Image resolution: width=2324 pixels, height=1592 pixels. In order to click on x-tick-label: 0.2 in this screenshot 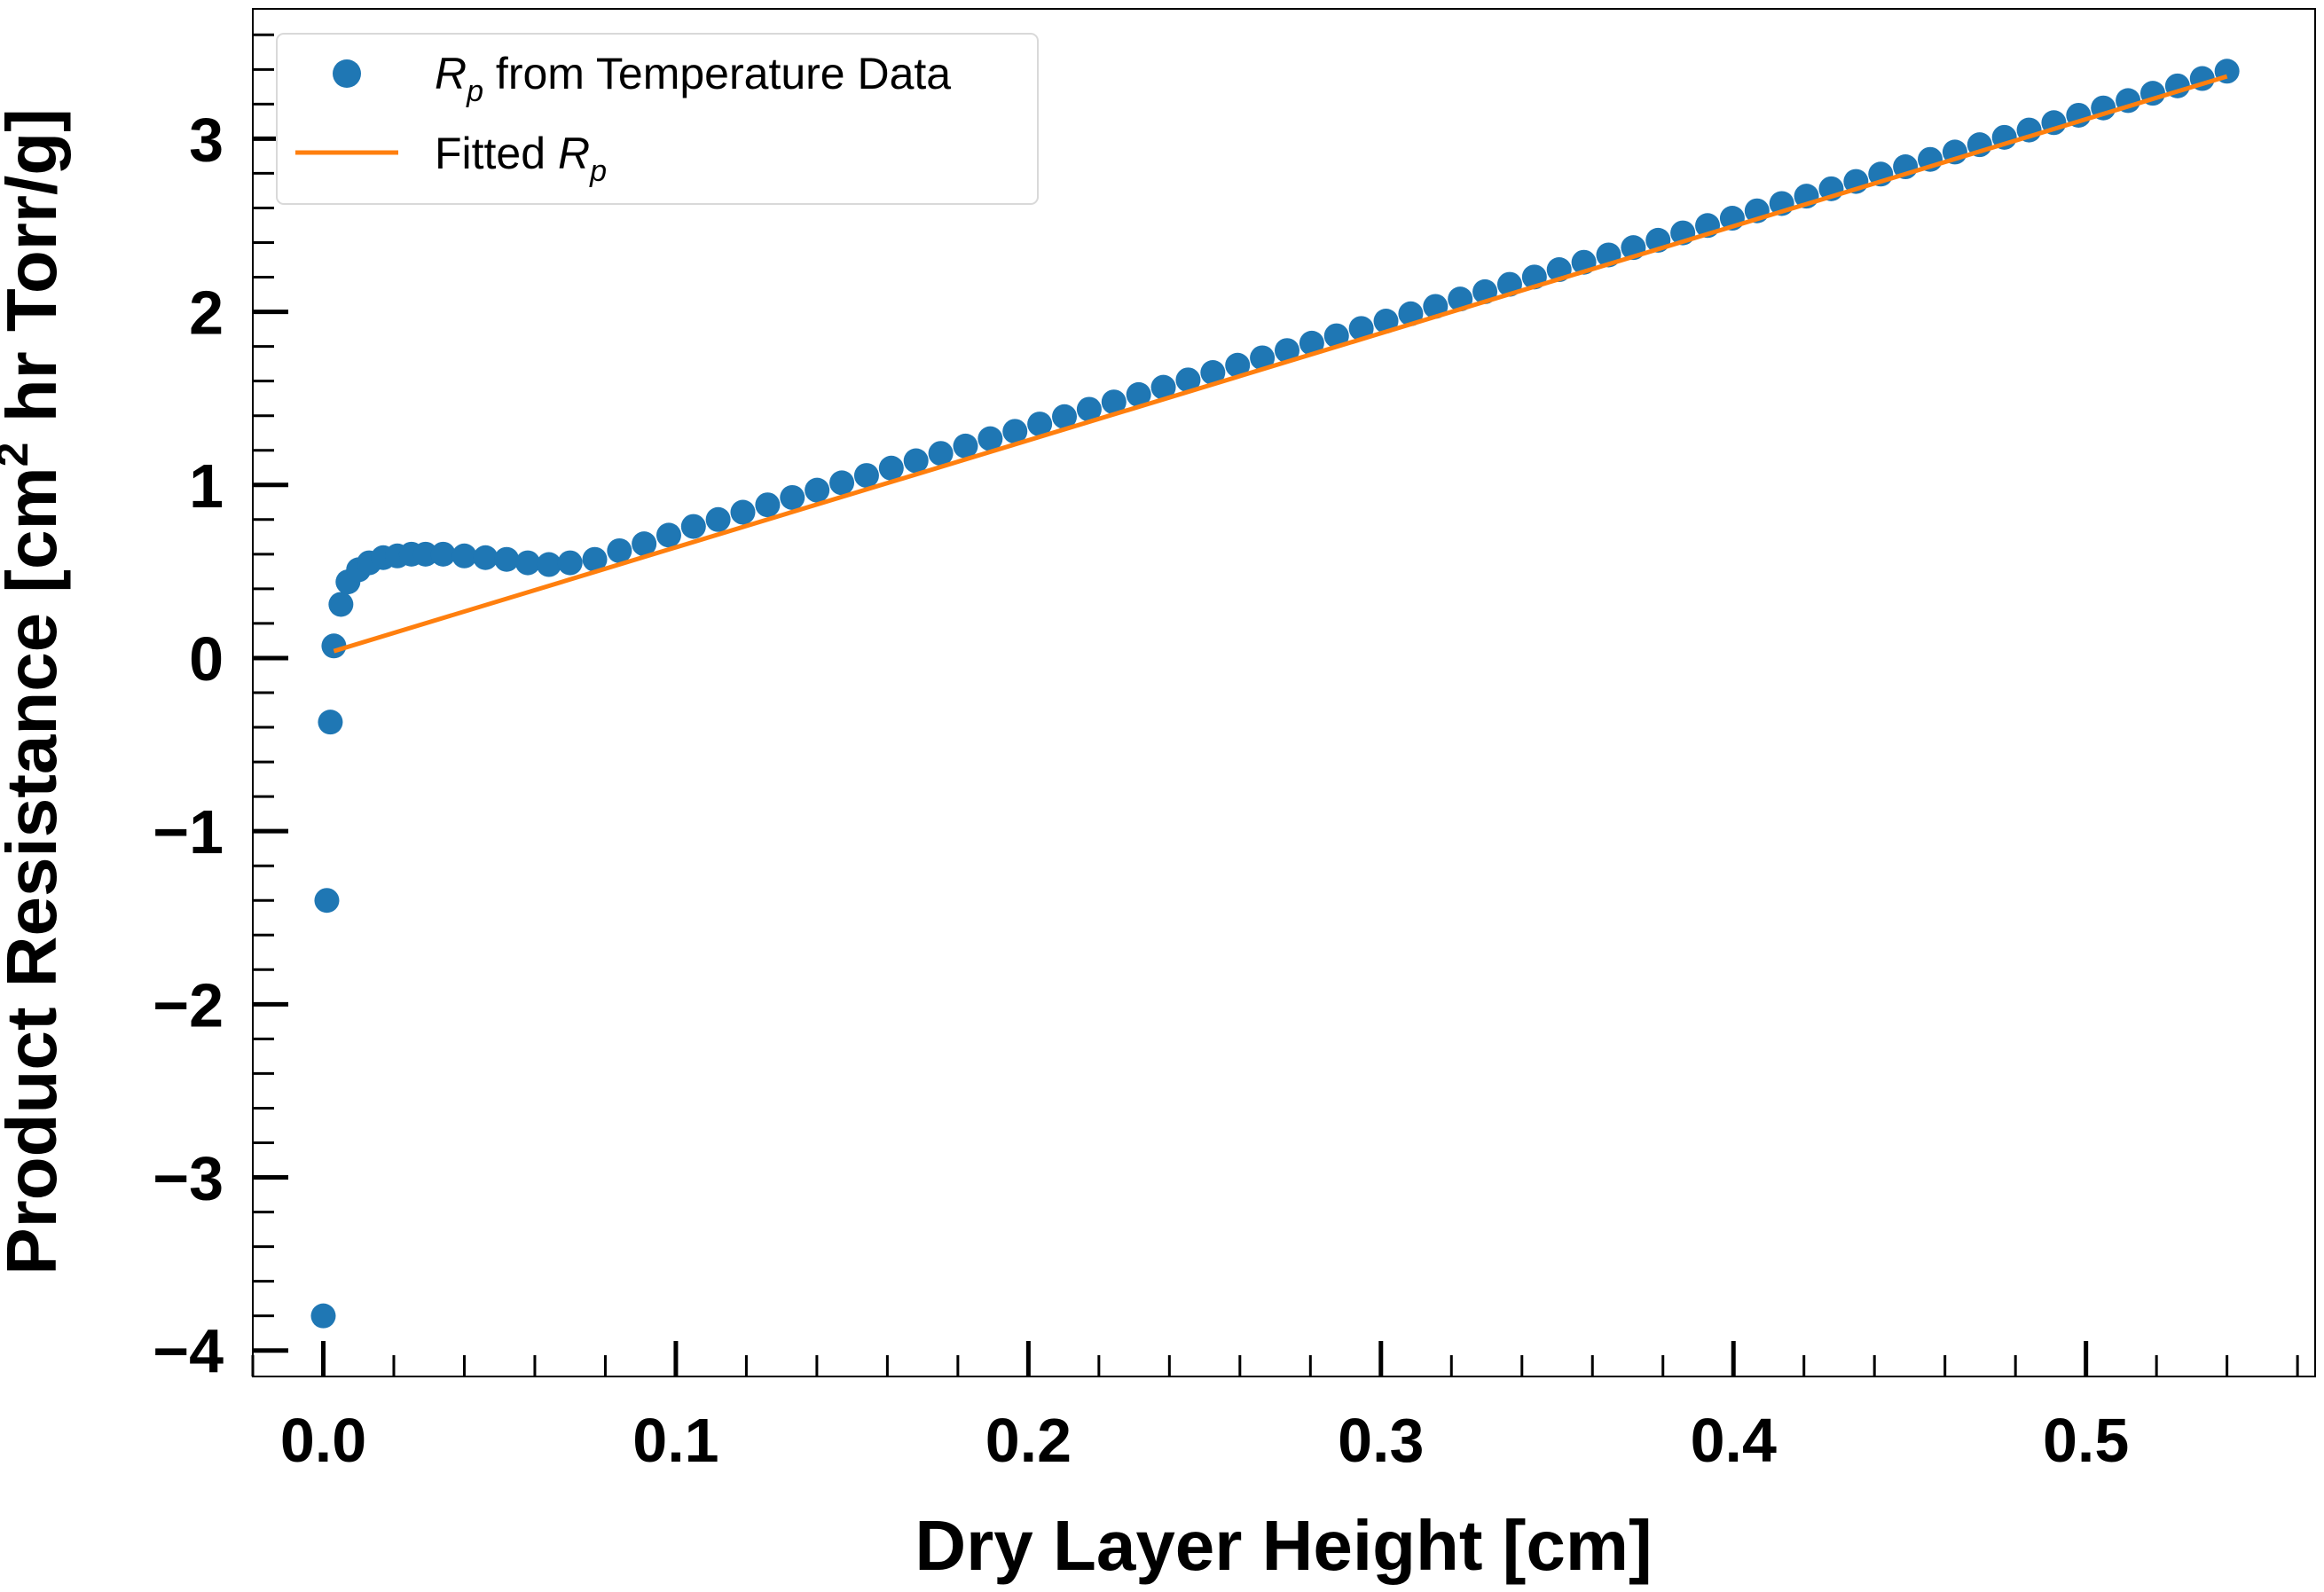, I will do `click(1028, 1440)`.